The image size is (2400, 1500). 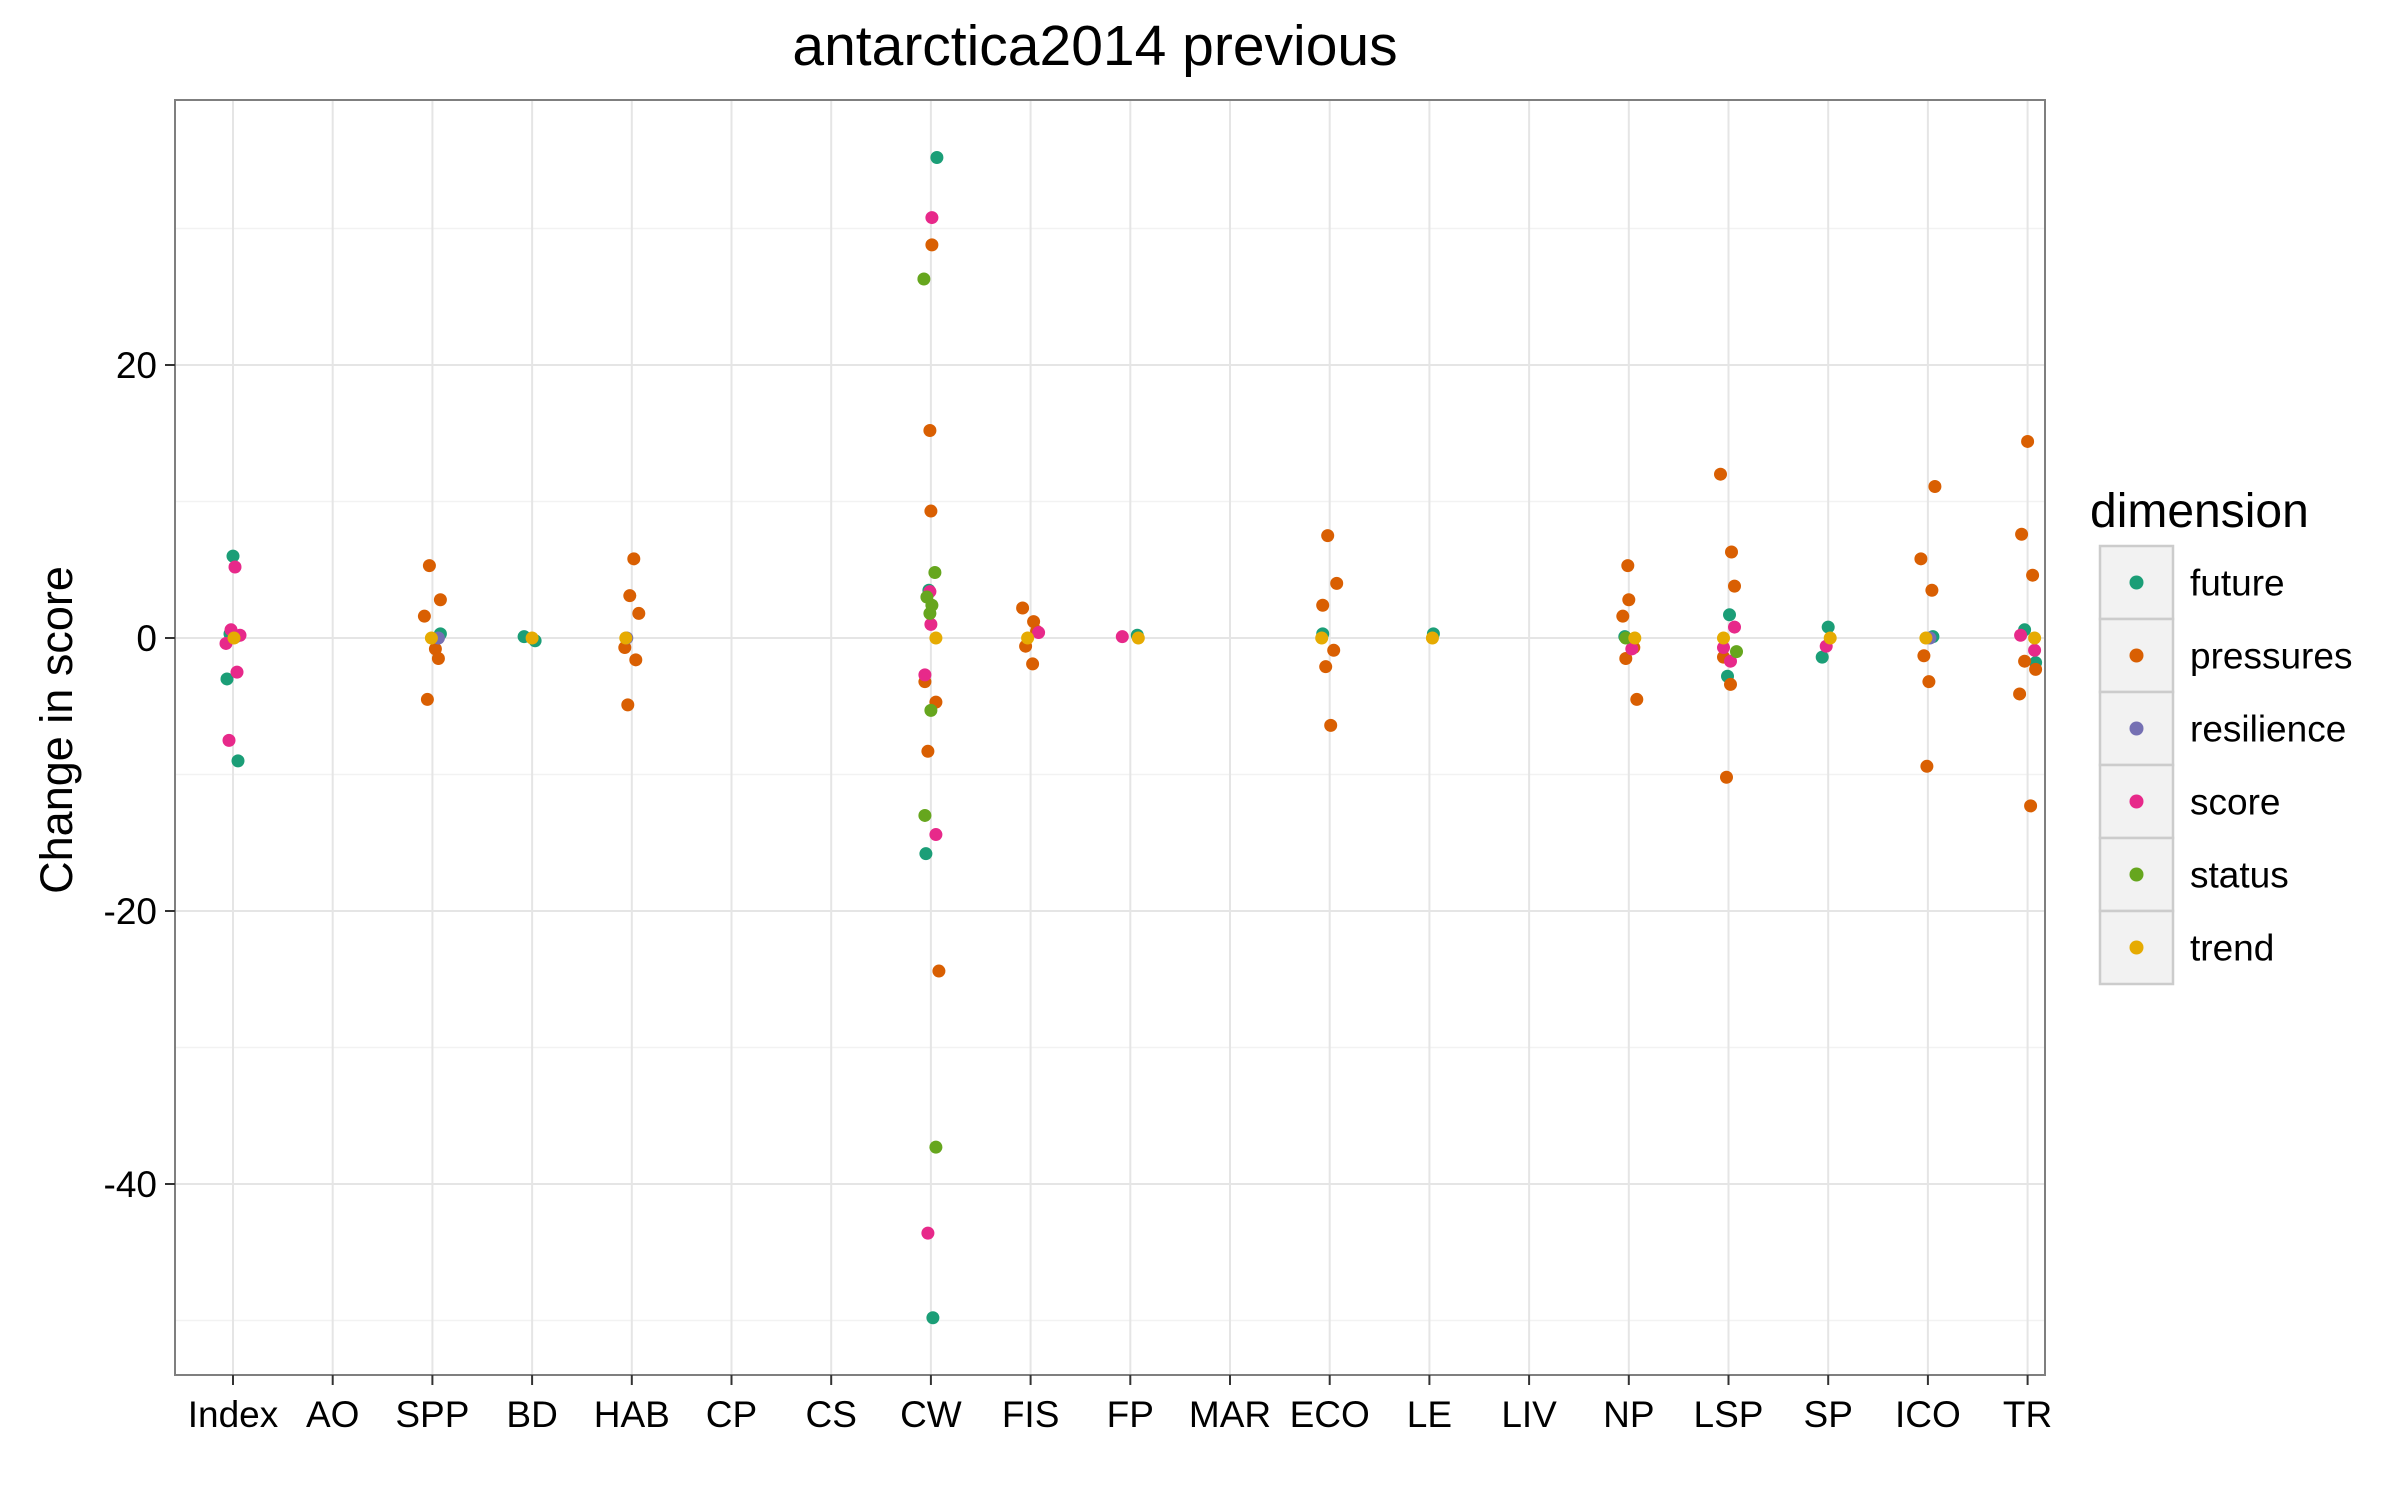 I want to click on legend-key-point-pressures, so click(x=2136, y=655).